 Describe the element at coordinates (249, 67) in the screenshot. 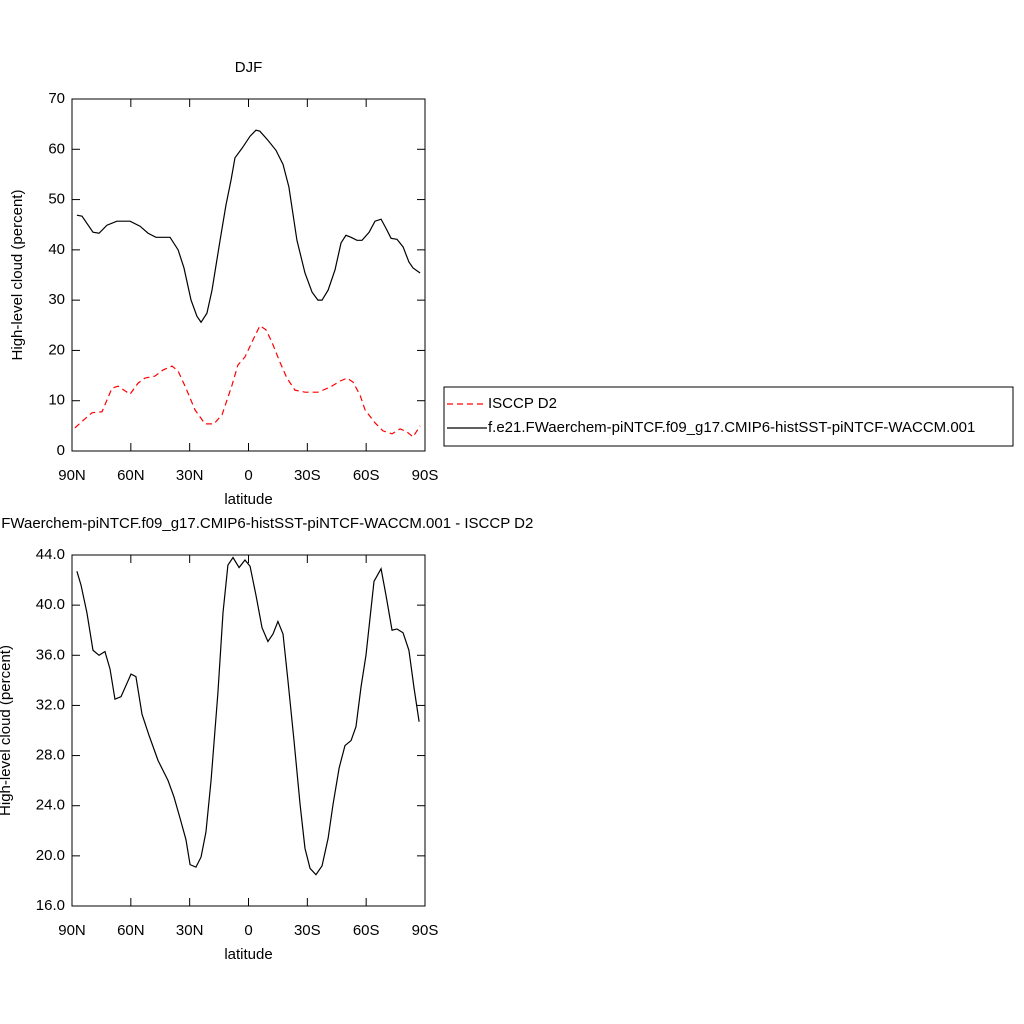

I see `chart-title: DJF` at that location.